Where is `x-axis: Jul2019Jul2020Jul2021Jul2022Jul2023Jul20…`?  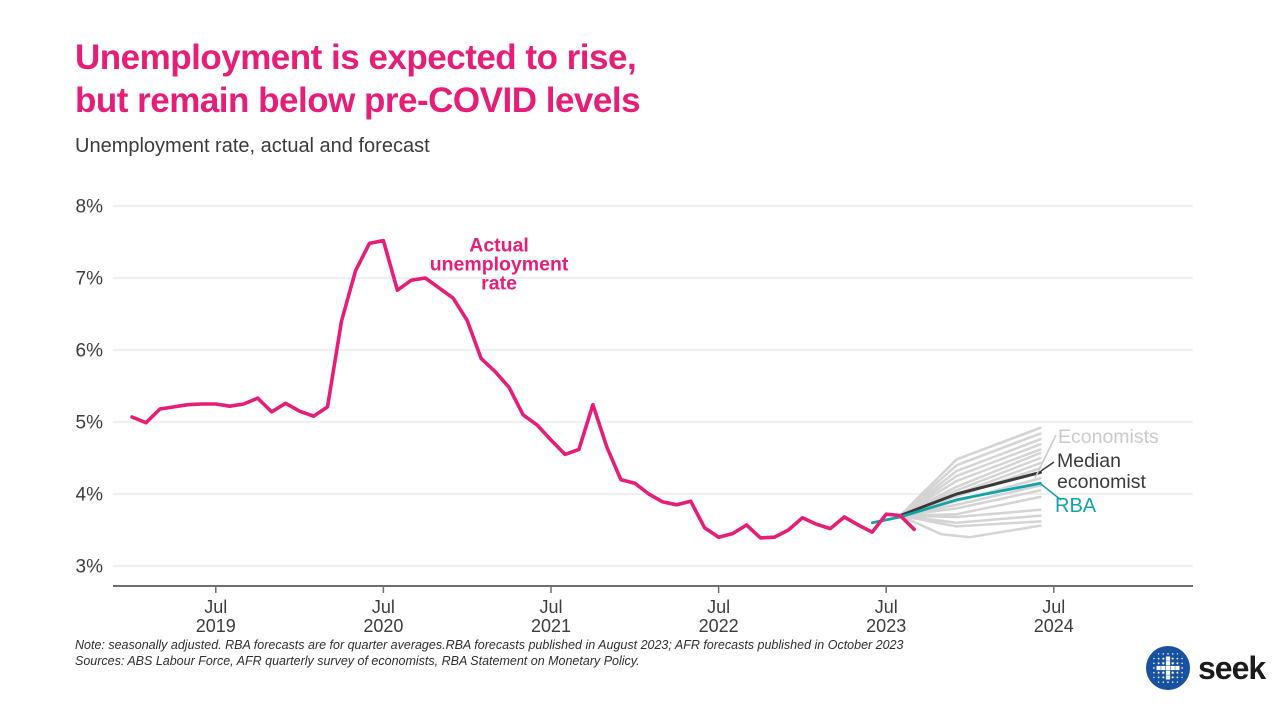 x-axis: Jul2019Jul2020Jul2021Jul2022Jul2023Jul20… is located at coordinates (653, 610).